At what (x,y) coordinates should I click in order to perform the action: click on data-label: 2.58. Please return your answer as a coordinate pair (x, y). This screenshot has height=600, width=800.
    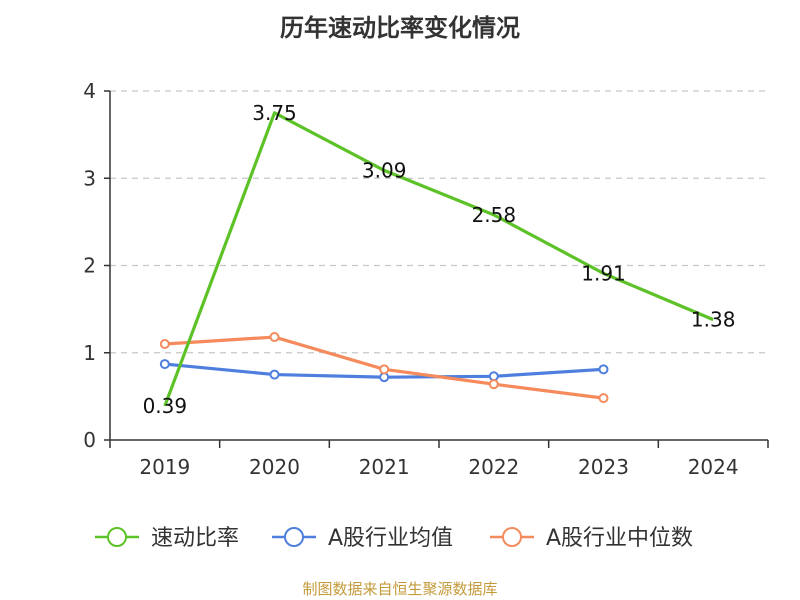
    Looking at the image, I should click on (494, 215).